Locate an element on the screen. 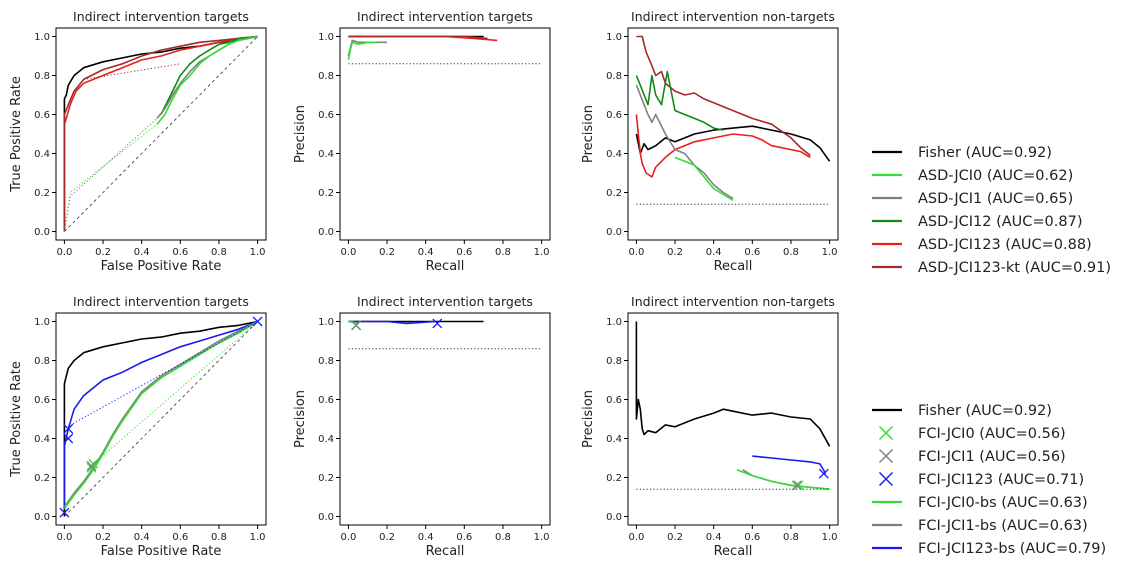 The image size is (1135, 570). legend-label: ASD-JCI123 (AUC=0.88) is located at coordinates (1005, 245).